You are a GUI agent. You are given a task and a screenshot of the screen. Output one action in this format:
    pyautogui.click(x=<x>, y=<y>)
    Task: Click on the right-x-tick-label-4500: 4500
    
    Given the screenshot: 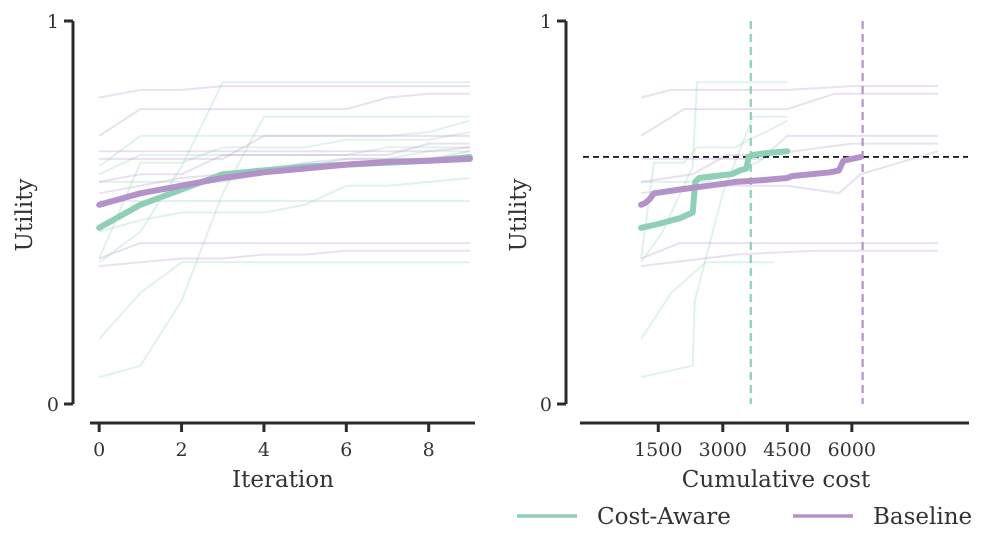 What is the action you would take?
    pyautogui.click(x=787, y=450)
    